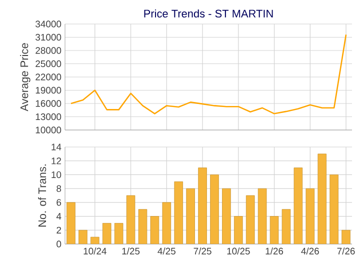  Describe the element at coordinates (59, 216) in the screenshot. I see `y-tick-label: 4` at that location.